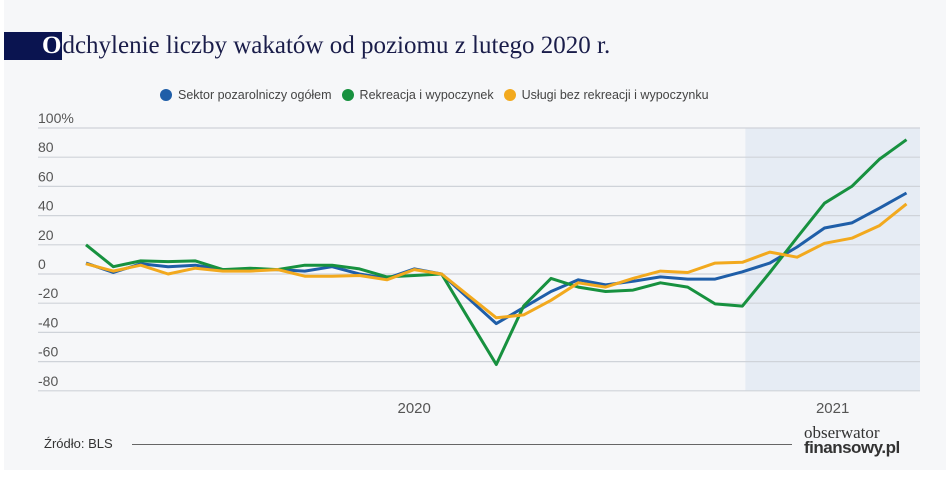 The height and width of the screenshot is (489, 951). I want to click on legend-item-uslugi: Usługi bez rekreacji i wypoczynku, so click(606, 95).